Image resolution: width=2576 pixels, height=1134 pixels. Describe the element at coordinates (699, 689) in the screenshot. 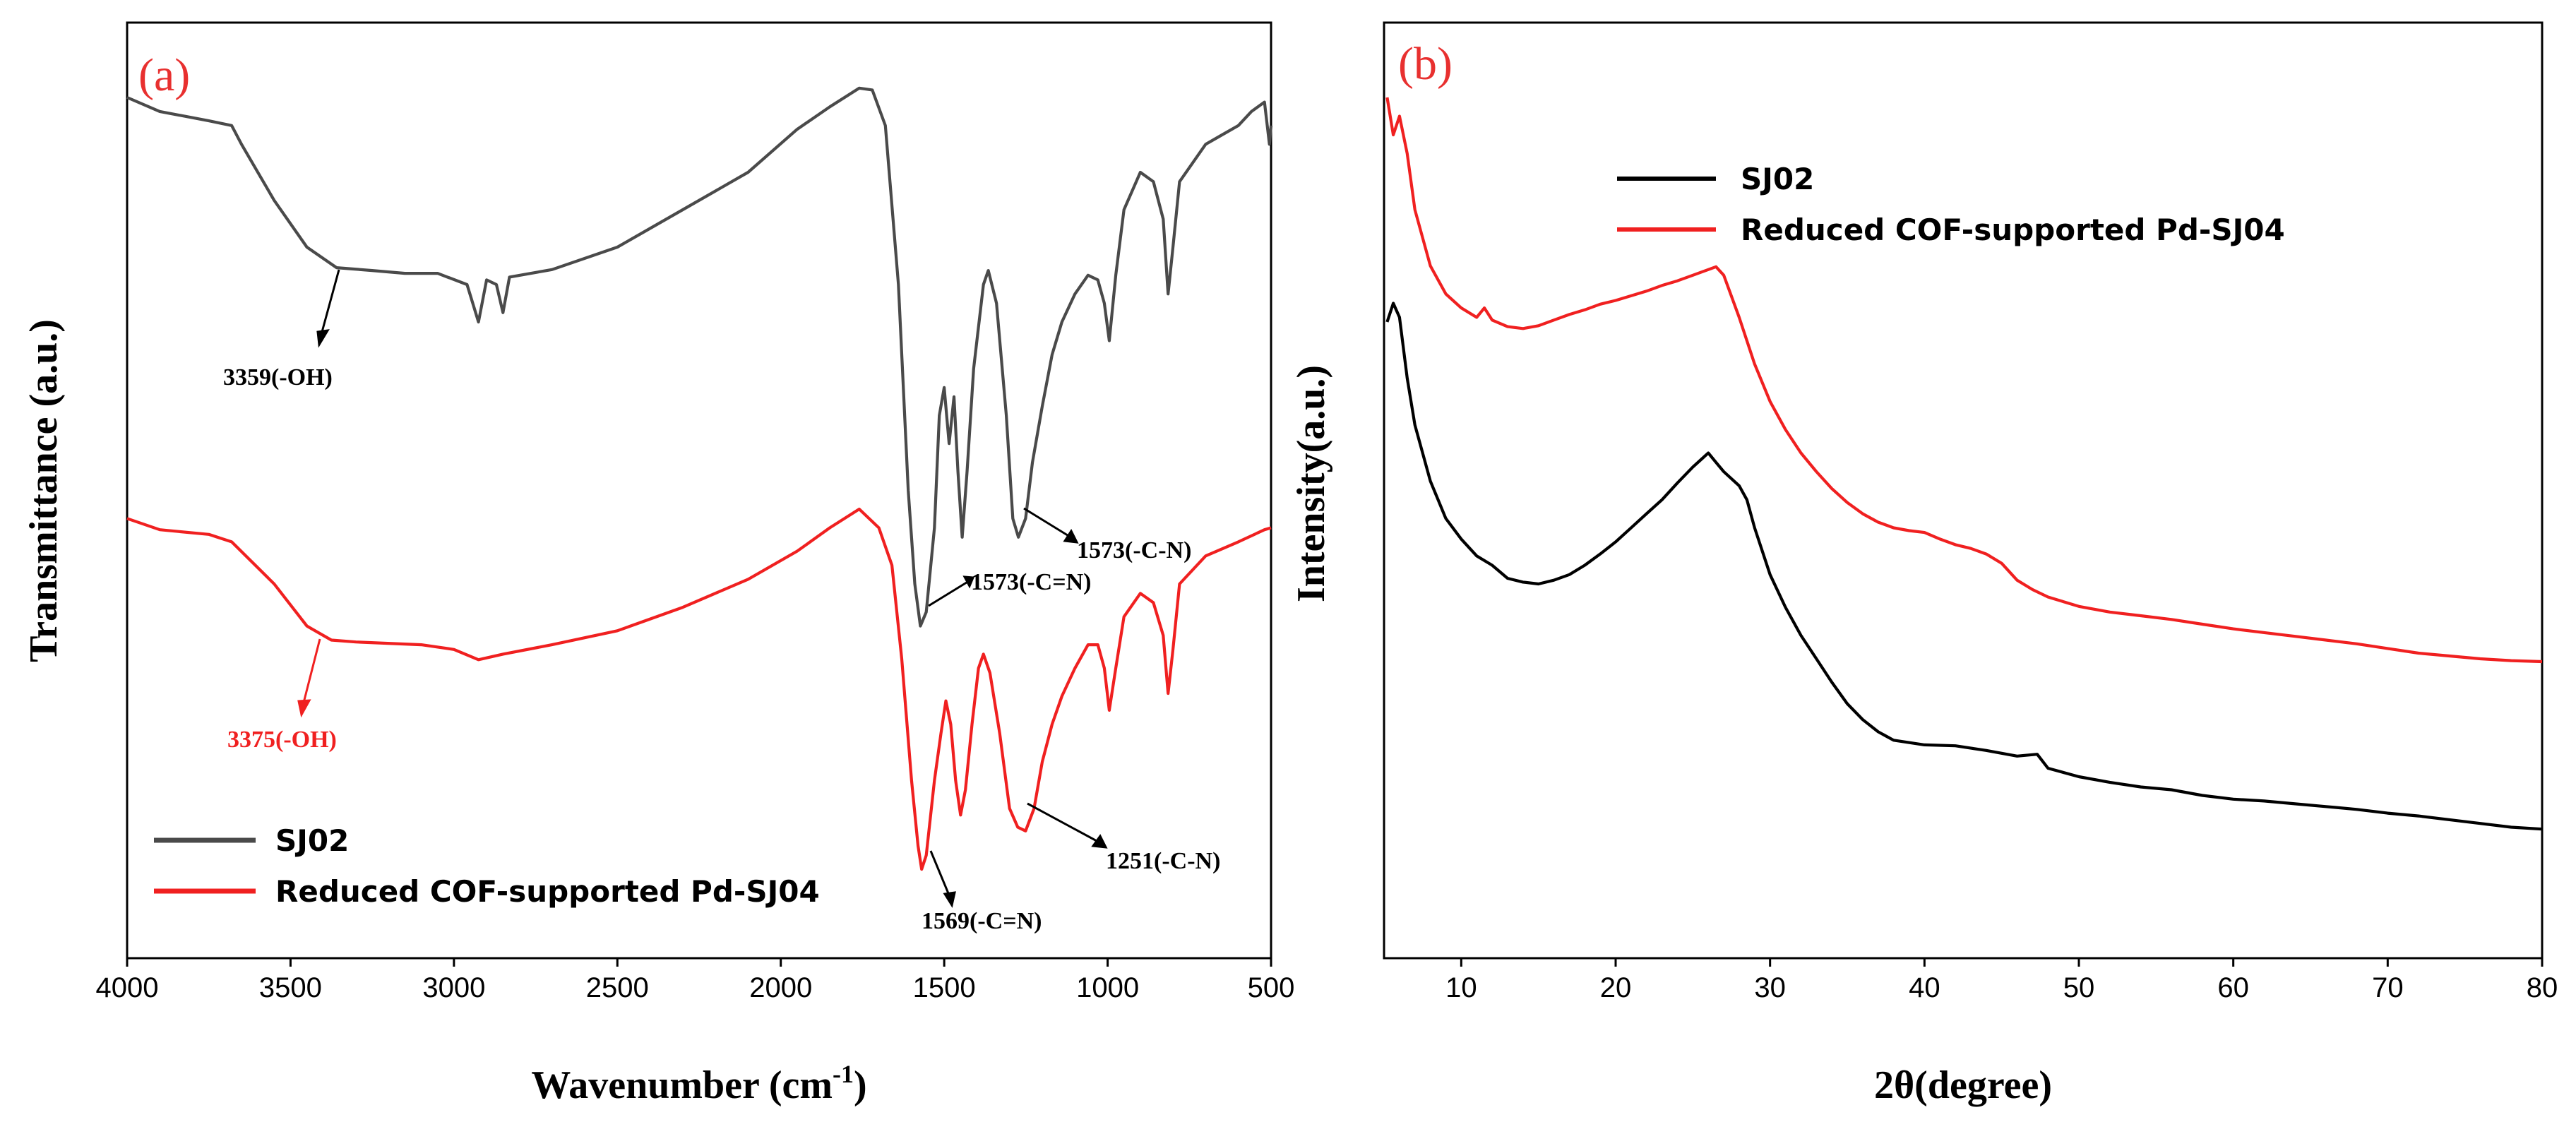

I see `series-line-sj04` at that location.